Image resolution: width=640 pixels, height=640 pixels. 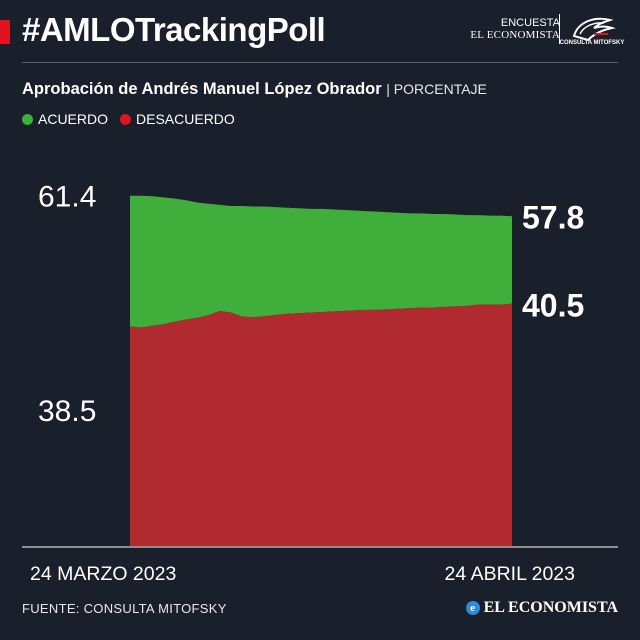 I want to click on legend: ACUERDO DESACUERDO, so click(x=128, y=119).